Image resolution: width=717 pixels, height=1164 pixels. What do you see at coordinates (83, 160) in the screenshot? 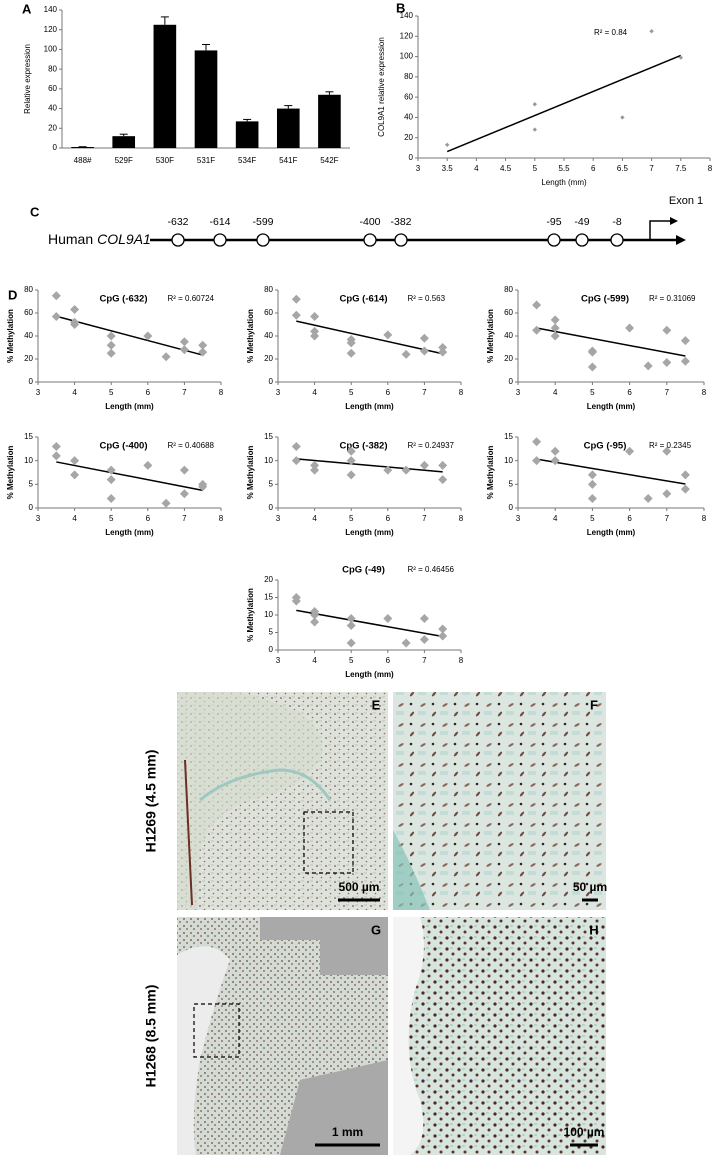
I see `x-tick-label: 488#` at bounding box center [83, 160].